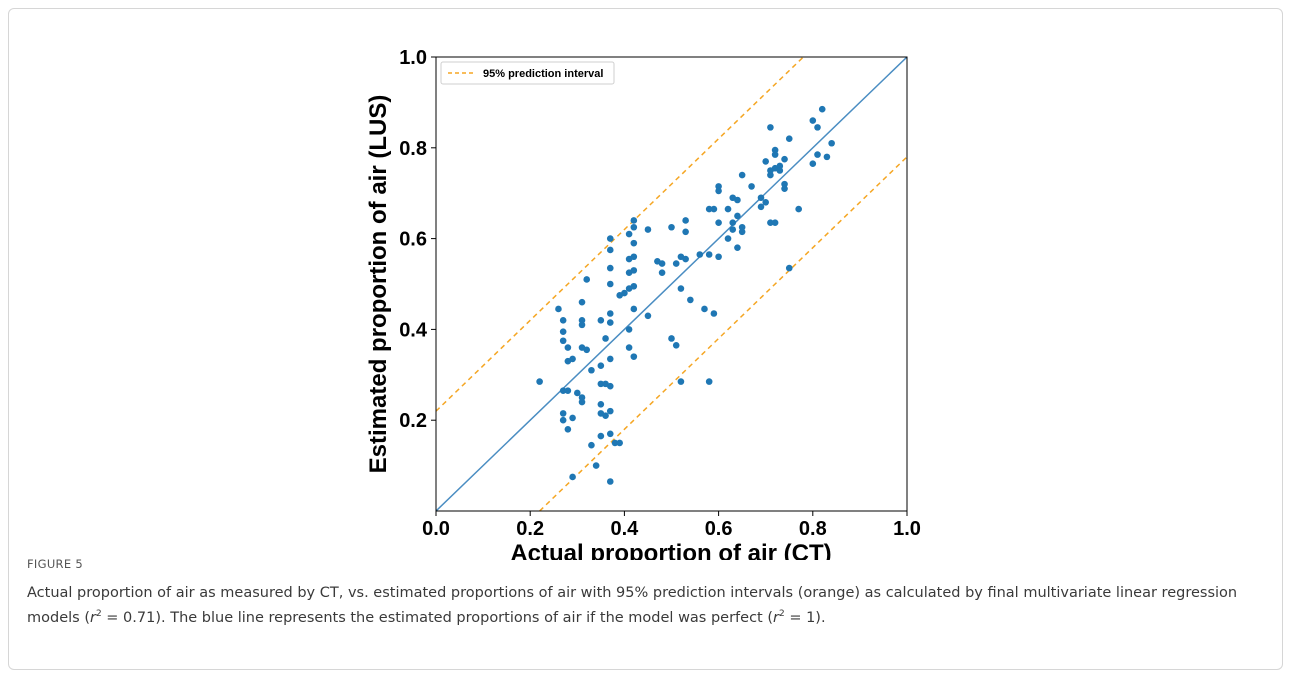  I want to click on x-tick-label: 0.6, so click(719, 529).